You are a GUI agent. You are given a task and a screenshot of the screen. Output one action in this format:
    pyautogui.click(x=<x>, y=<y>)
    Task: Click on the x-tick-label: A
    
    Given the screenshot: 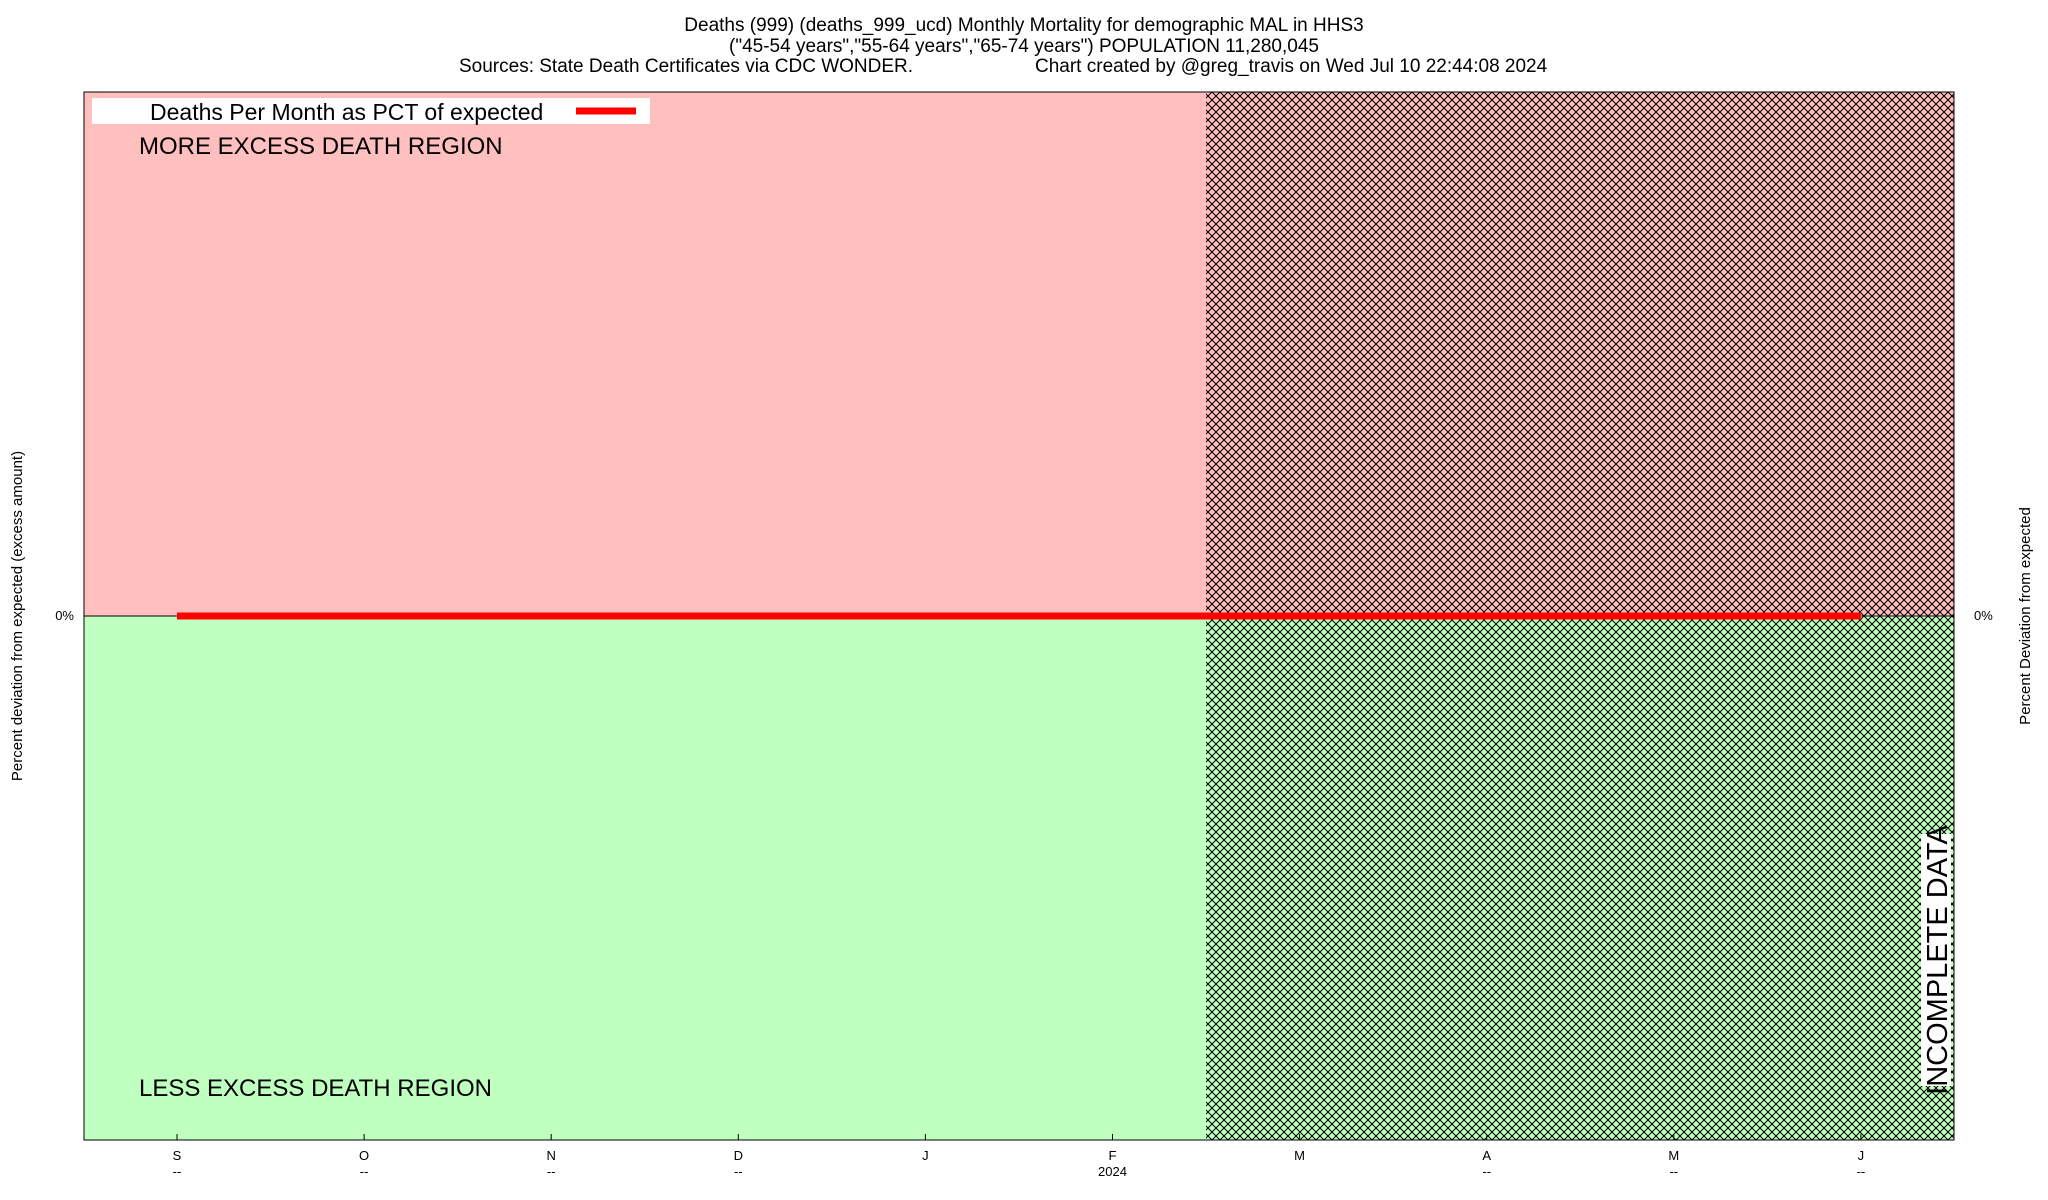 What is the action you would take?
    pyautogui.click(x=1486, y=1155)
    